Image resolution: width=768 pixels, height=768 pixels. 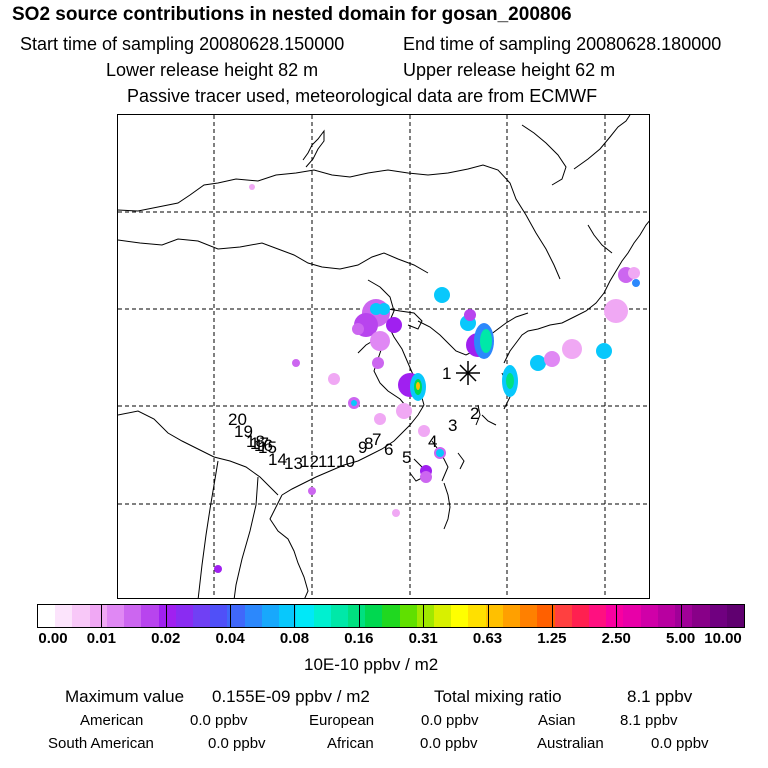 What do you see at coordinates (388, 449) in the screenshot?
I see `trajectory-label: 6` at bounding box center [388, 449].